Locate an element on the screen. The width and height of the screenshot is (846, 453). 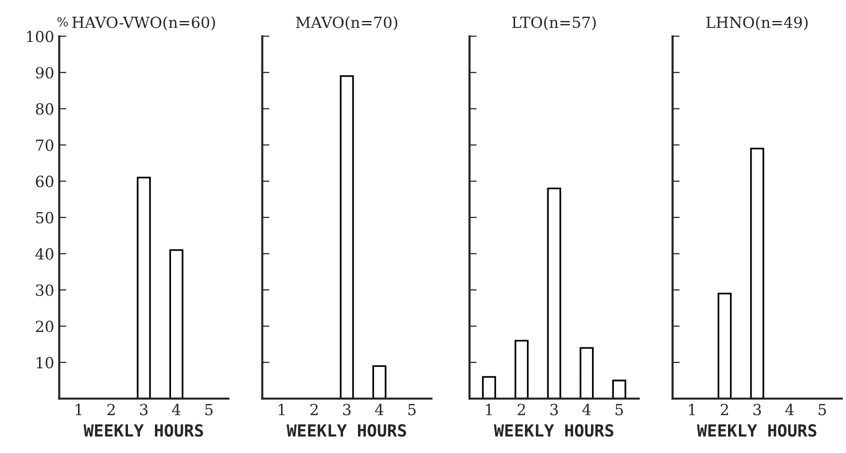
y-tick-label: 20 is located at coordinates (45, 326).